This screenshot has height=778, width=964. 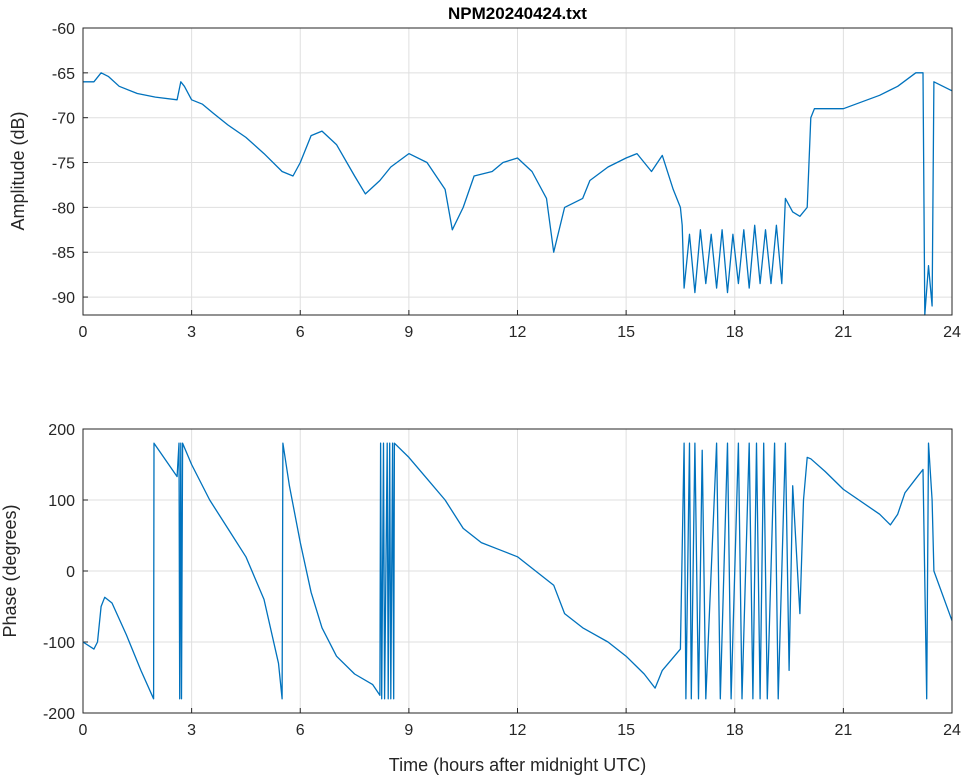 I want to click on y-axis-label: Amplitude (dB), so click(x=18, y=170).